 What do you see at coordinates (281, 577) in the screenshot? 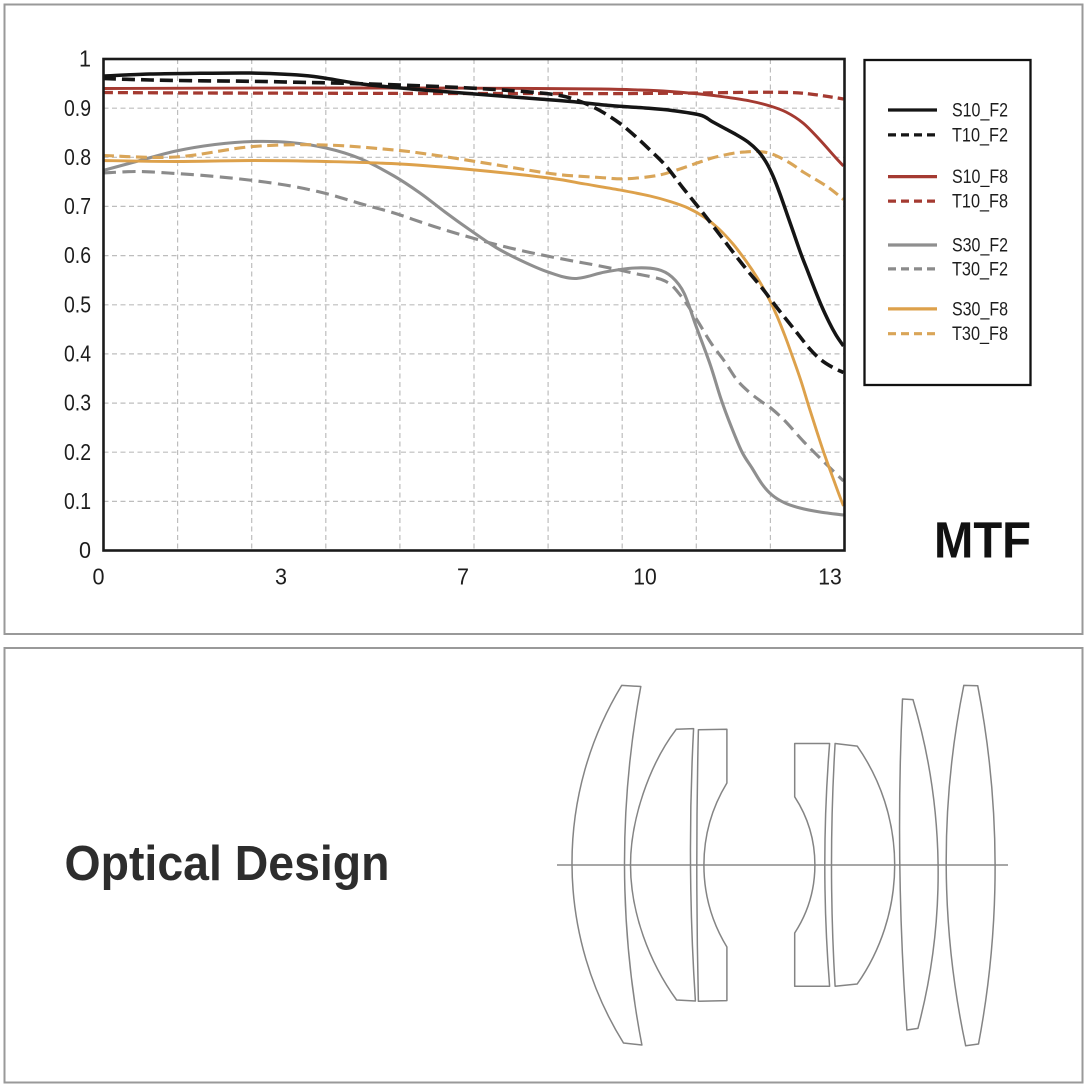
I see `svg-text: 3` at bounding box center [281, 577].